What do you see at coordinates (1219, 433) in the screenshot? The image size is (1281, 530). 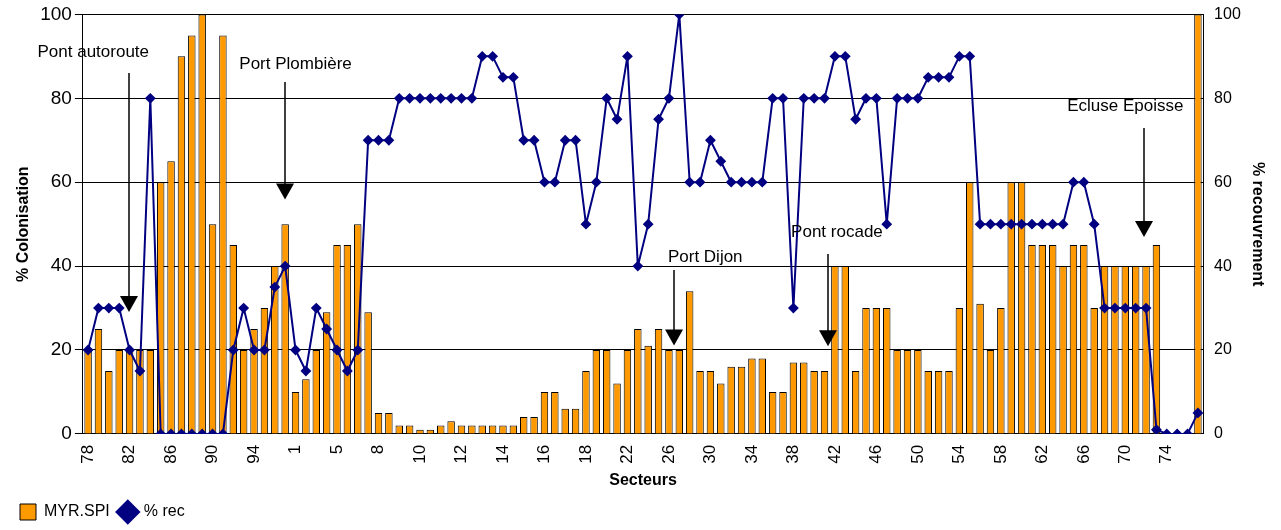 I see `y2-tick-label: 0` at bounding box center [1219, 433].